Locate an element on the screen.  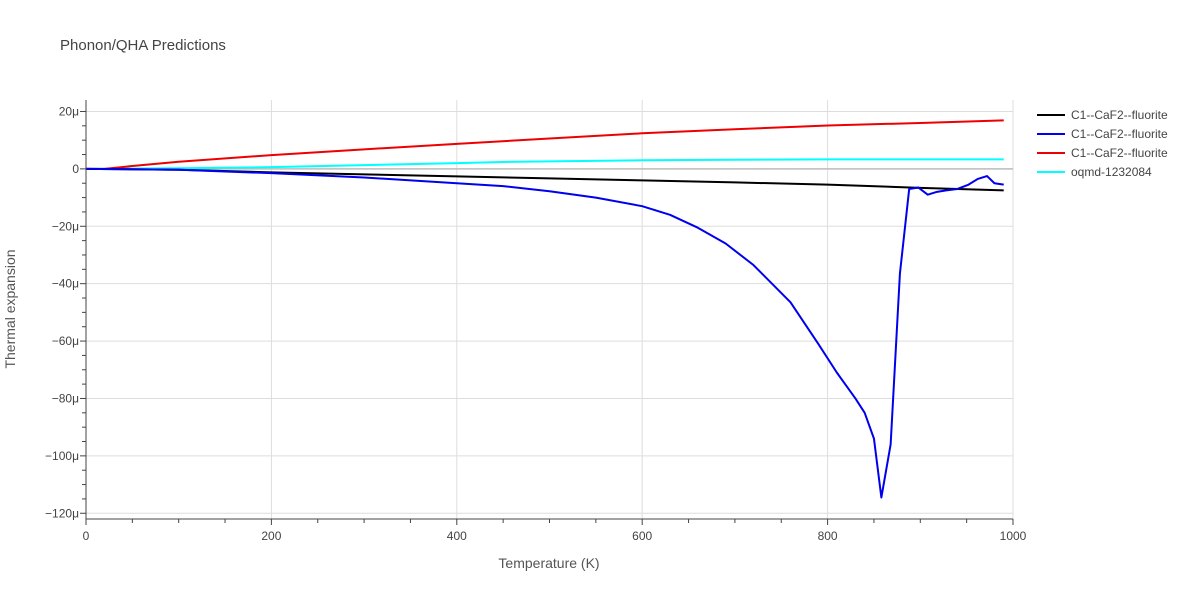
y-tick-label: −120μ is located at coordinates (62, 513).